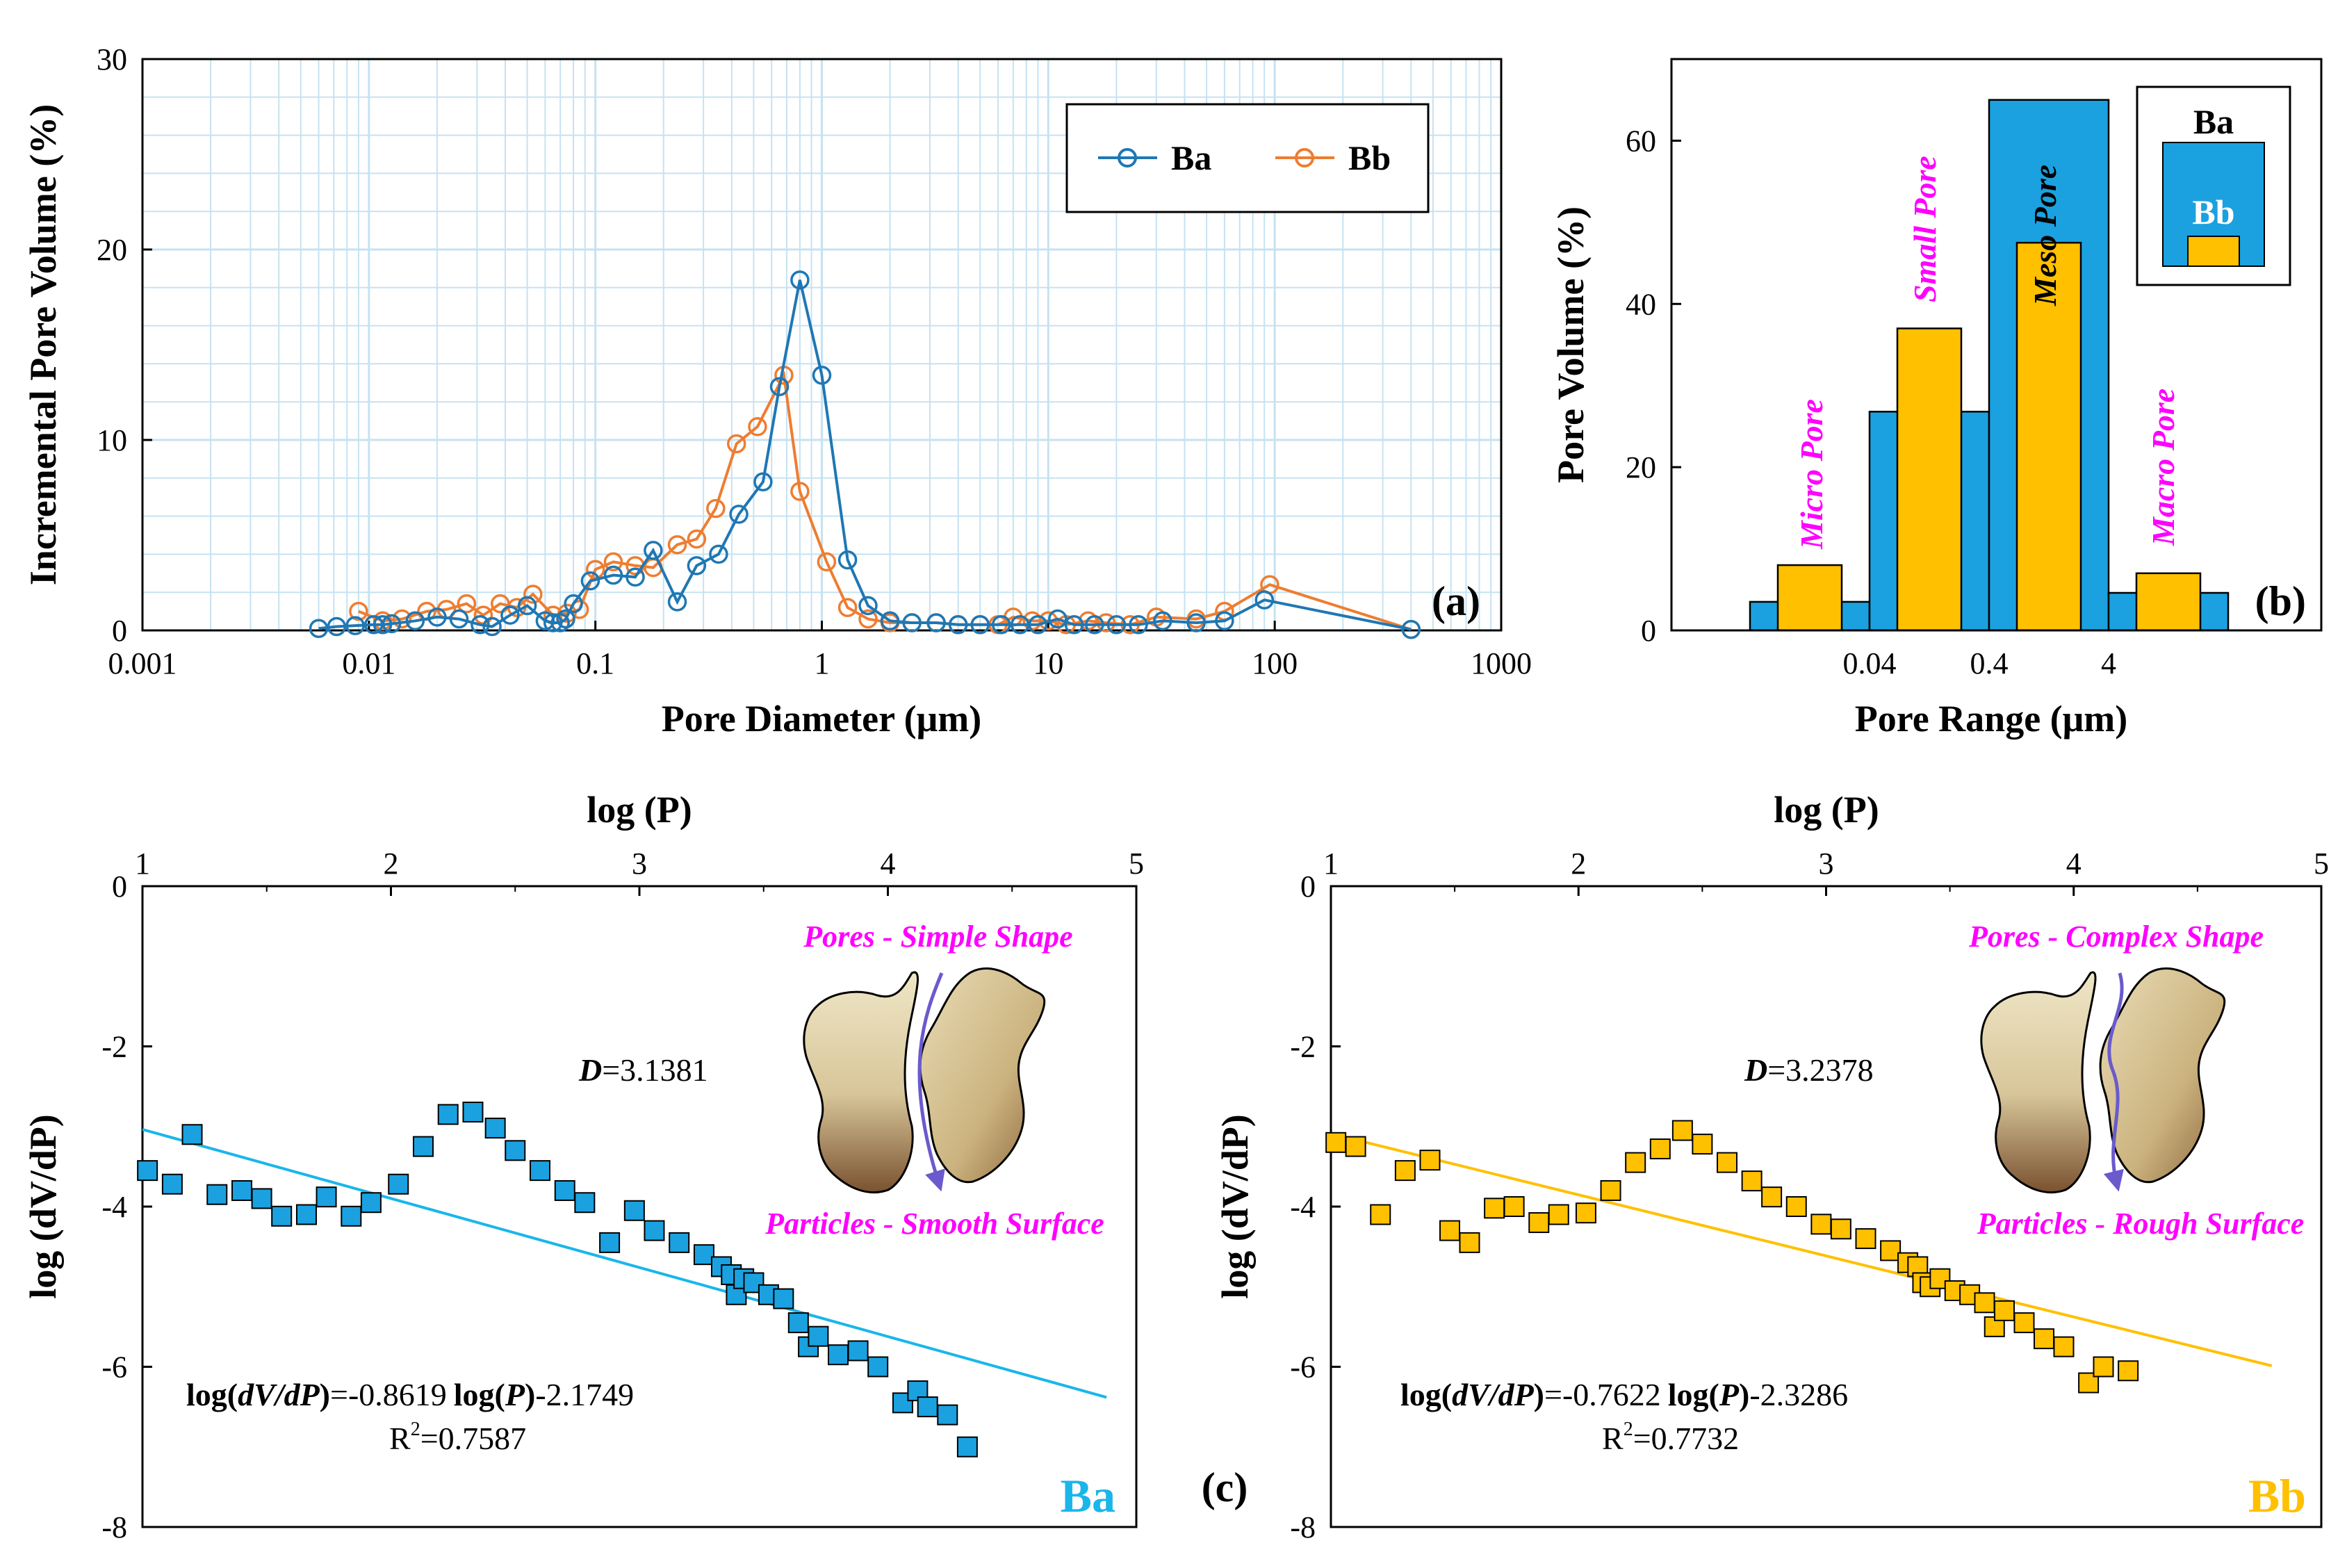 The image size is (2347, 1568). I want to click on legend-label-ba: Ba, so click(2213, 121).